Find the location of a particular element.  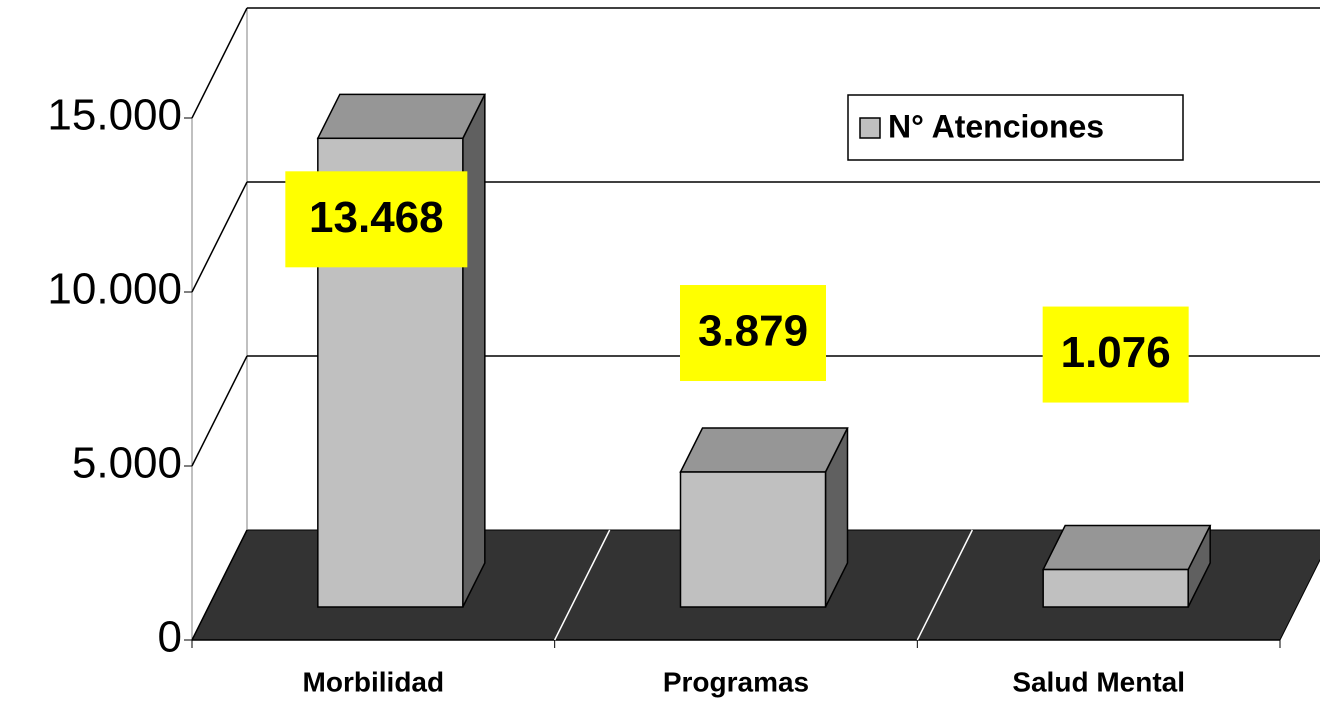

legend-label: N° Atenciones is located at coordinates (996, 126).